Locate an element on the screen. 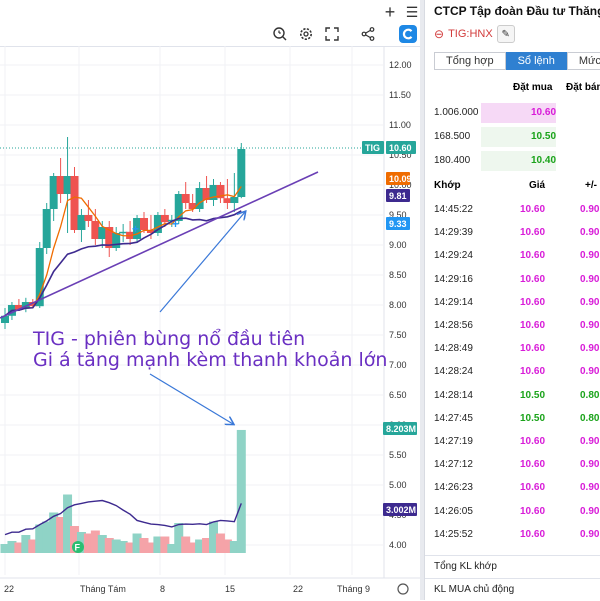  trade-row: 14:27:19 10.60 0.90 is located at coordinates (512, 442).